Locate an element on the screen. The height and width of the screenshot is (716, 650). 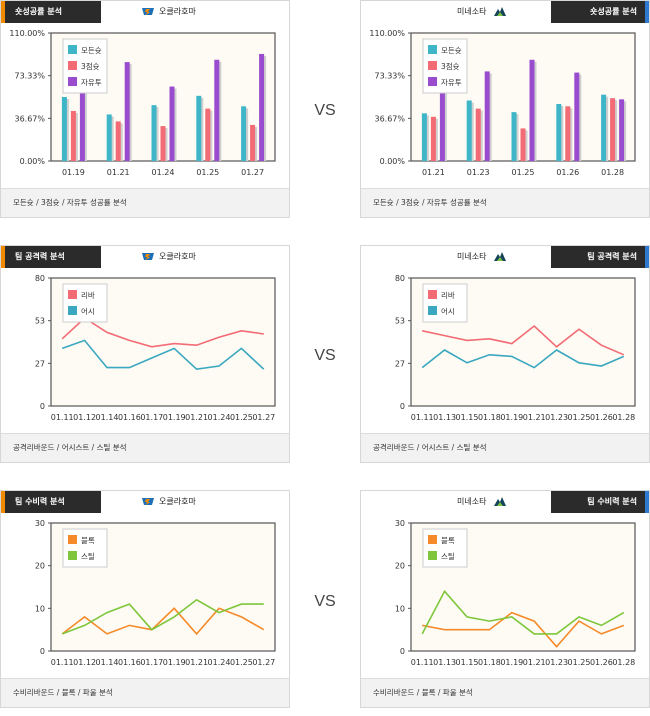
panel-footer: 수비리바운드 / 블록 / 파울 분석 is located at coordinates (145, 692).